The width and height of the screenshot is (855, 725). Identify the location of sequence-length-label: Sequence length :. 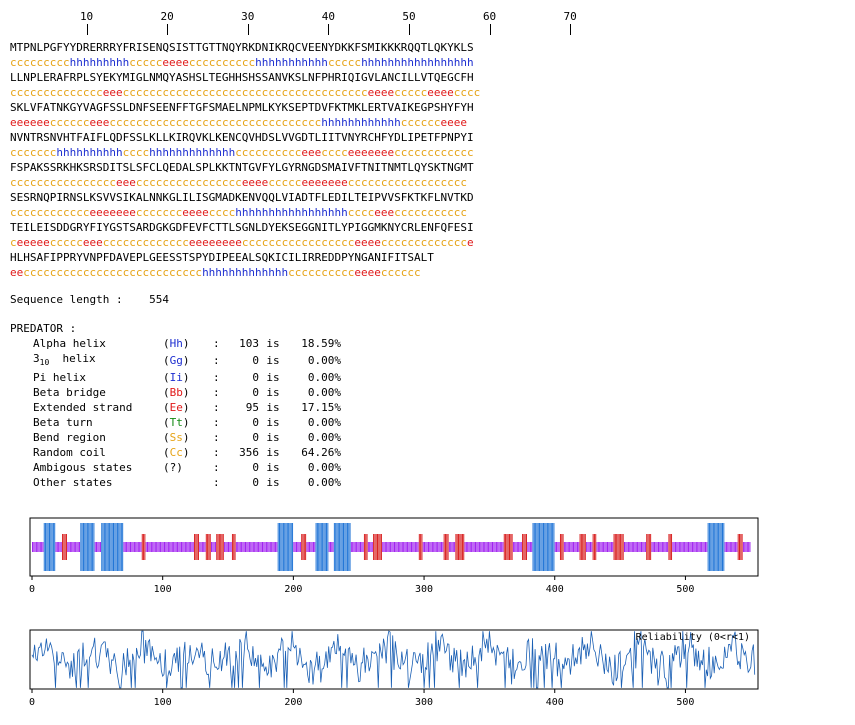
(66, 299).